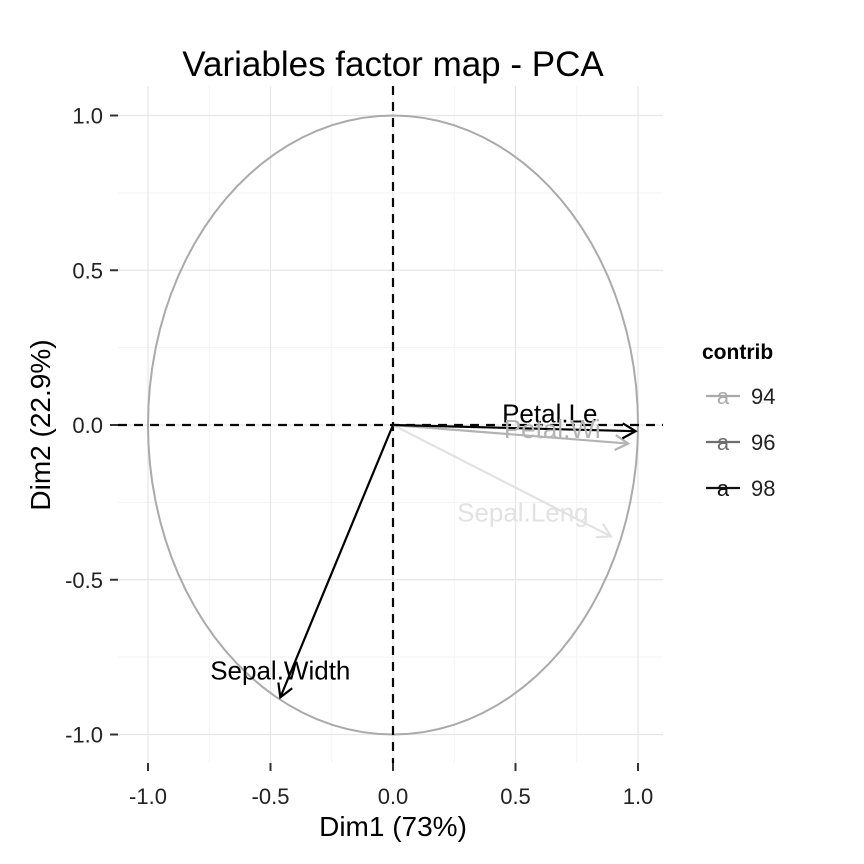 The width and height of the screenshot is (864, 864). What do you see at coordinates (393, 796) in the screenshot?
I see `x-tick-label: 0.0` at bounding box center [393, 796].